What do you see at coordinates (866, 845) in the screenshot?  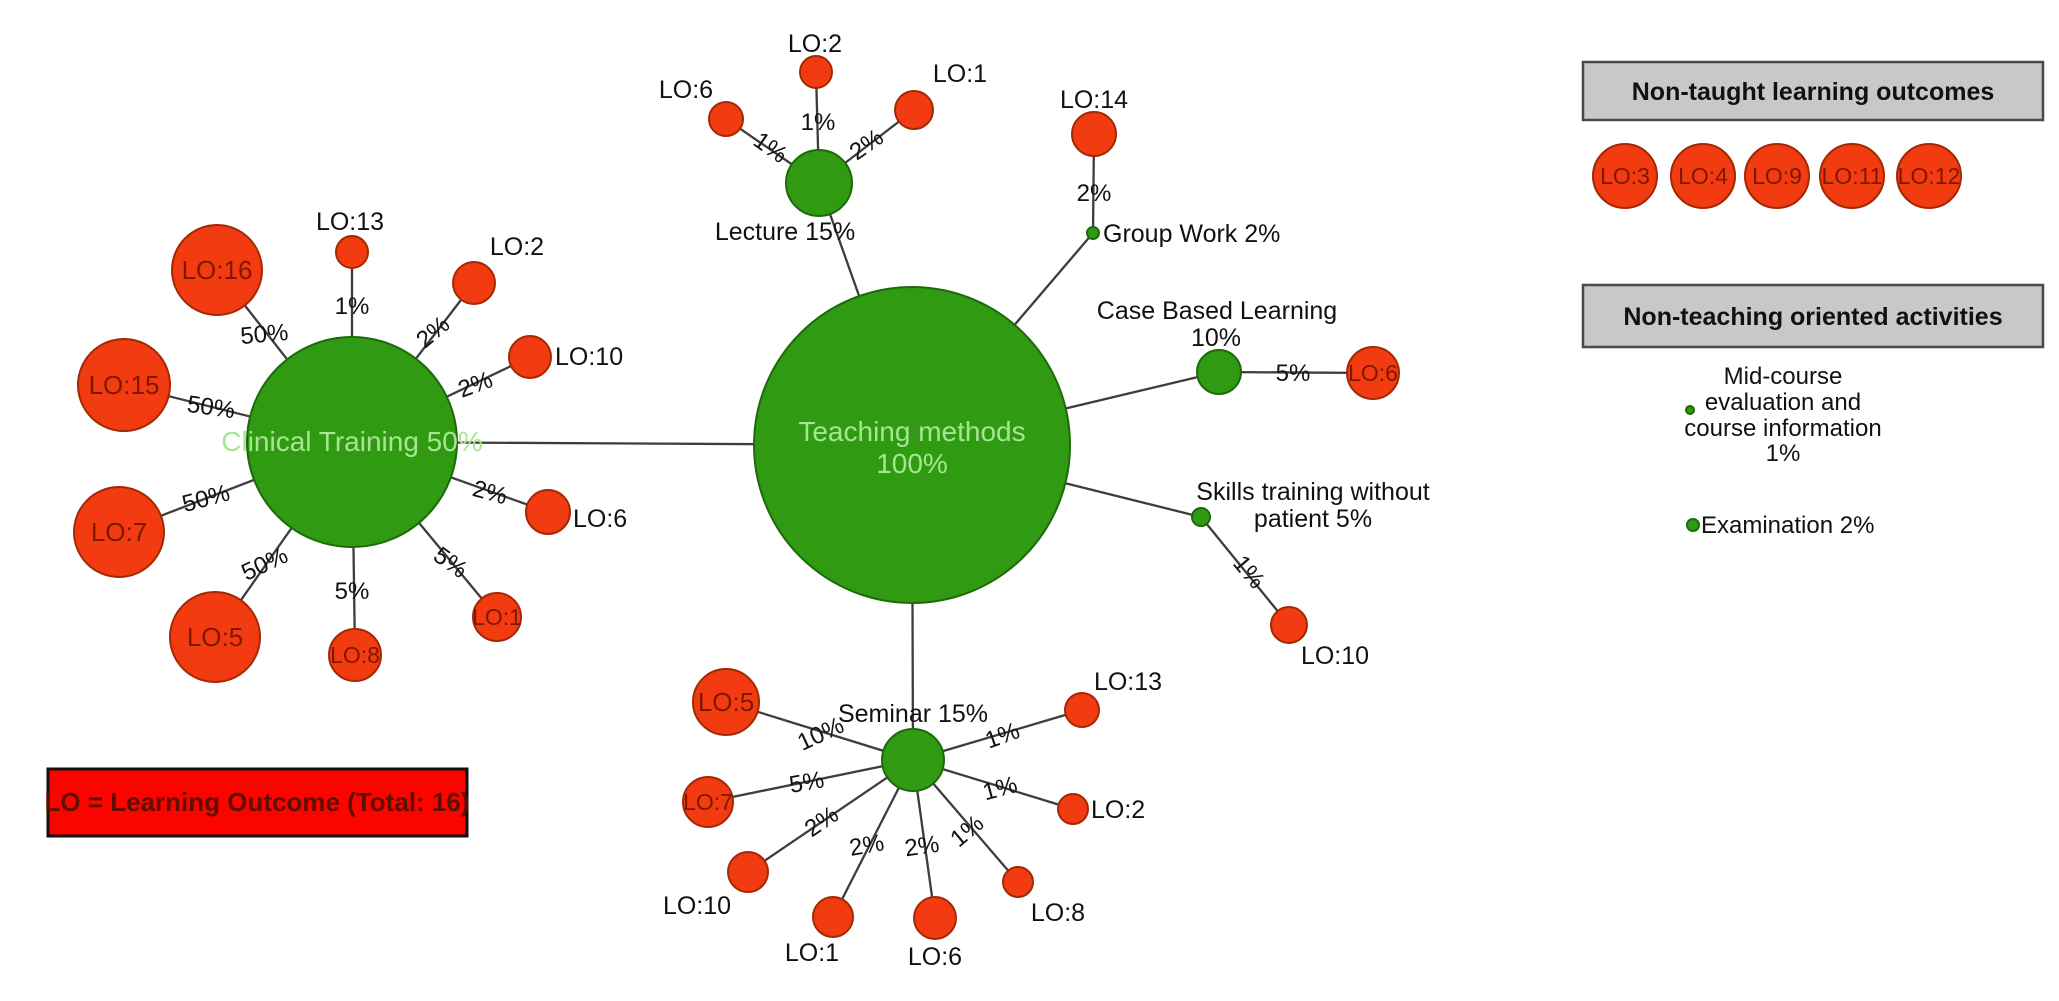 I see `pct-seminar-lo1: 2%` at bounding box center [866, 845].